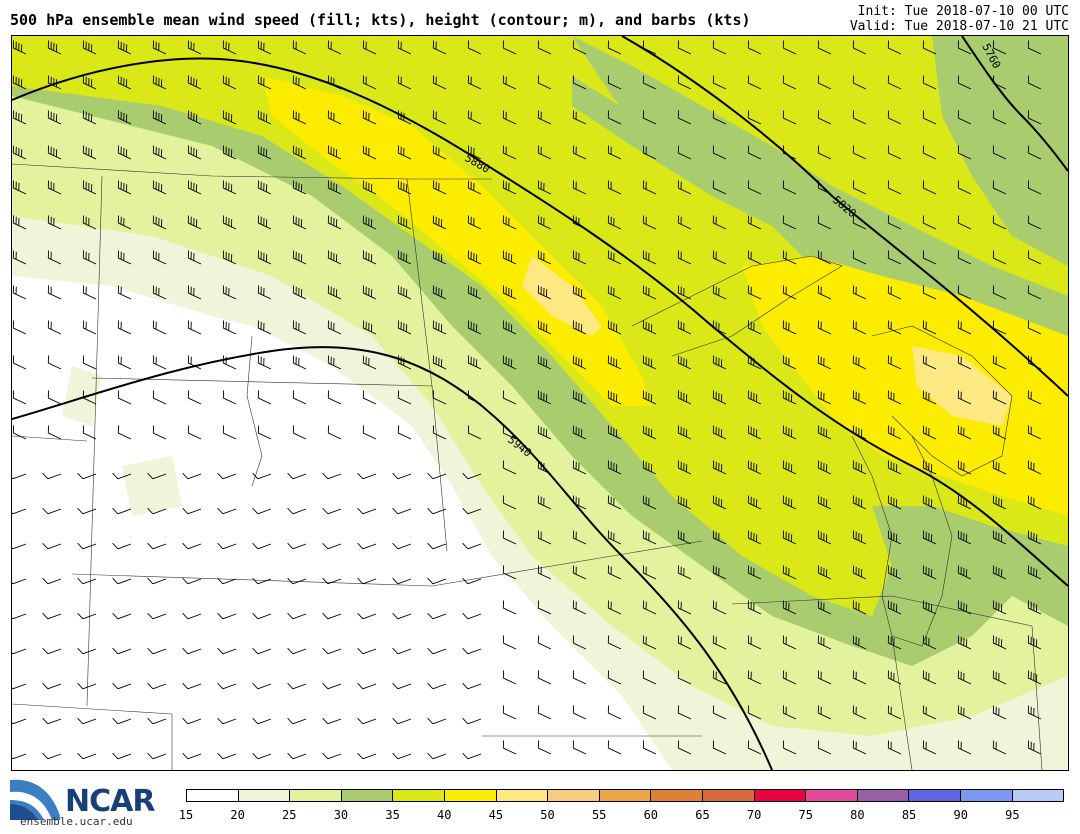  Describe the element at coordinates (92, 736) in the screenshot. I see `state-line` at that location.